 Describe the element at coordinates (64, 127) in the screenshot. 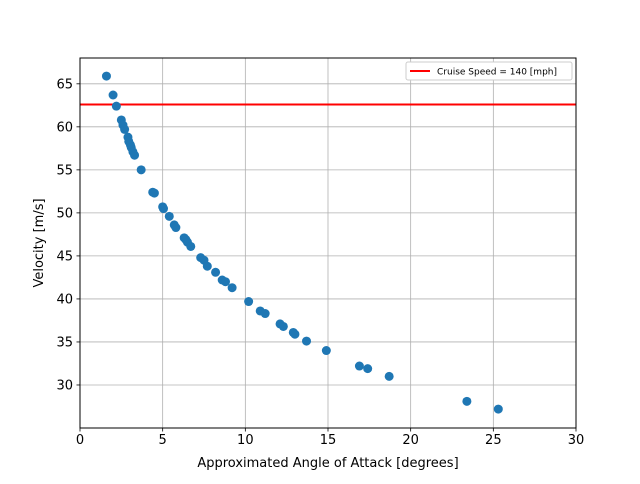

I see `y-tick-label: 60` at that location.